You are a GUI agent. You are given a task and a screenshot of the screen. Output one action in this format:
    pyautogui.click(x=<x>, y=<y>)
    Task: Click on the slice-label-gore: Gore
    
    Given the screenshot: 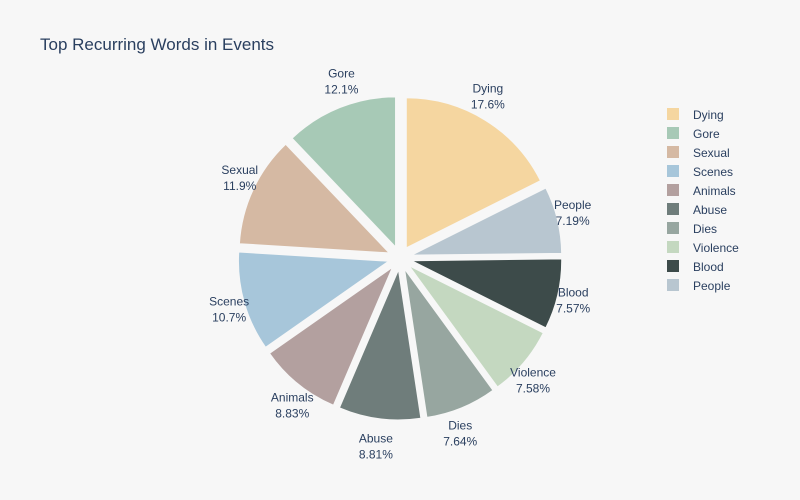 What is the action you would take?
    pyautogui.click(x=341, y=74)
    